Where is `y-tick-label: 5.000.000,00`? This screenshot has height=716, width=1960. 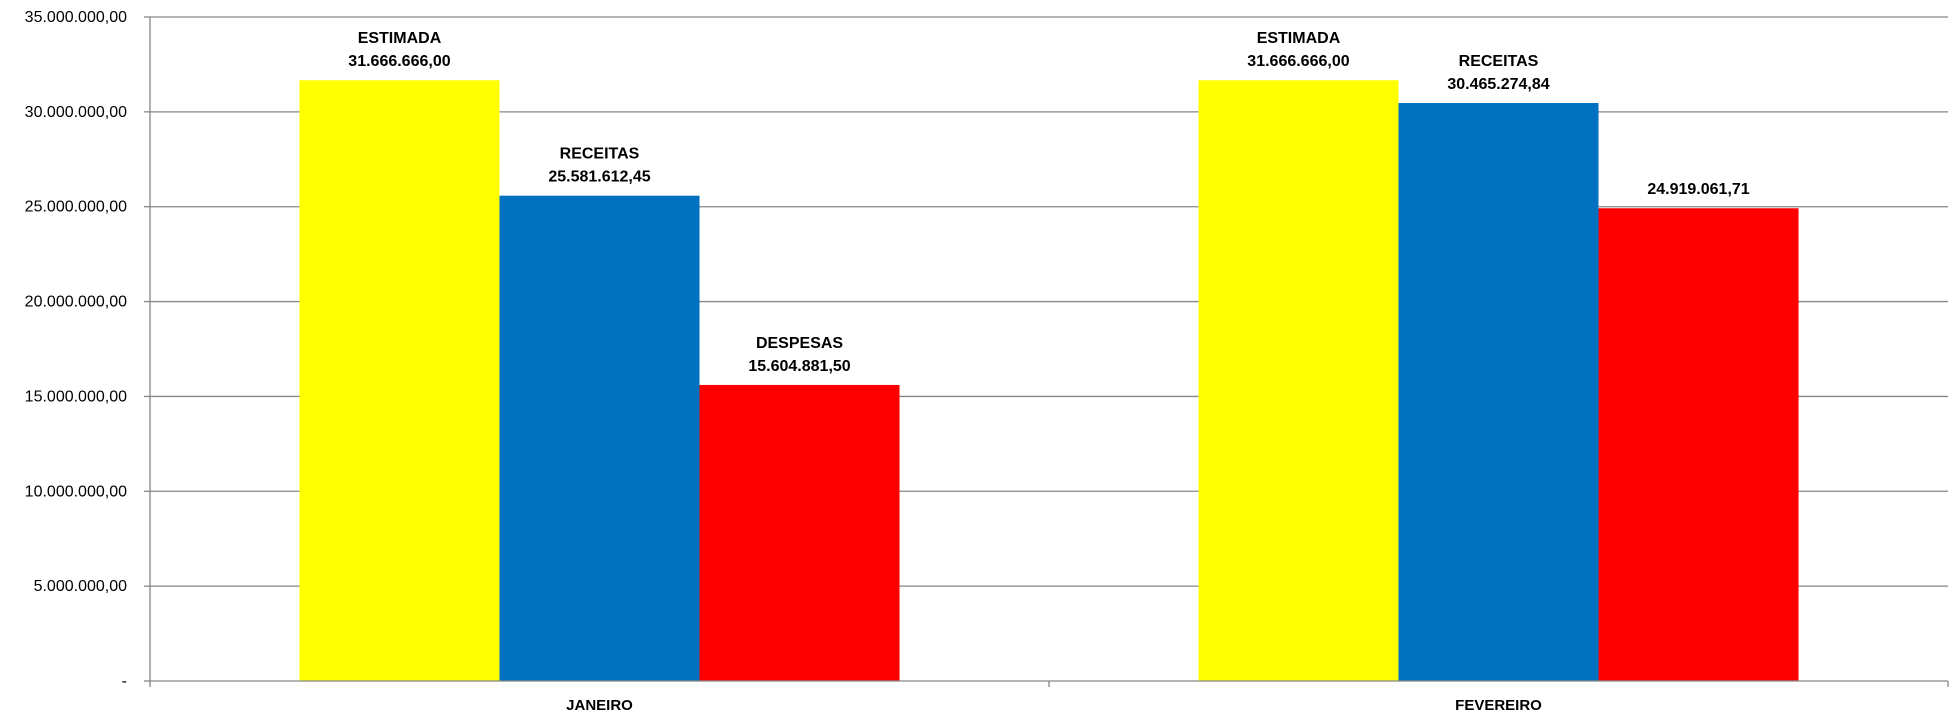 y-tick-label: 5.000.000,00 is located at coordinates (81, 586).